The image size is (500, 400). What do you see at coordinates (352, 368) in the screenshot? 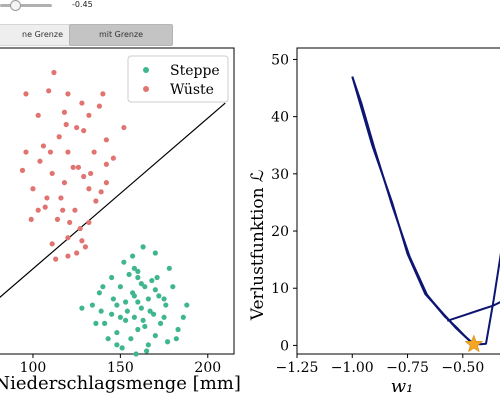
I see `loss-x-tick-label: −1.00` at bounding box center [352, 368].